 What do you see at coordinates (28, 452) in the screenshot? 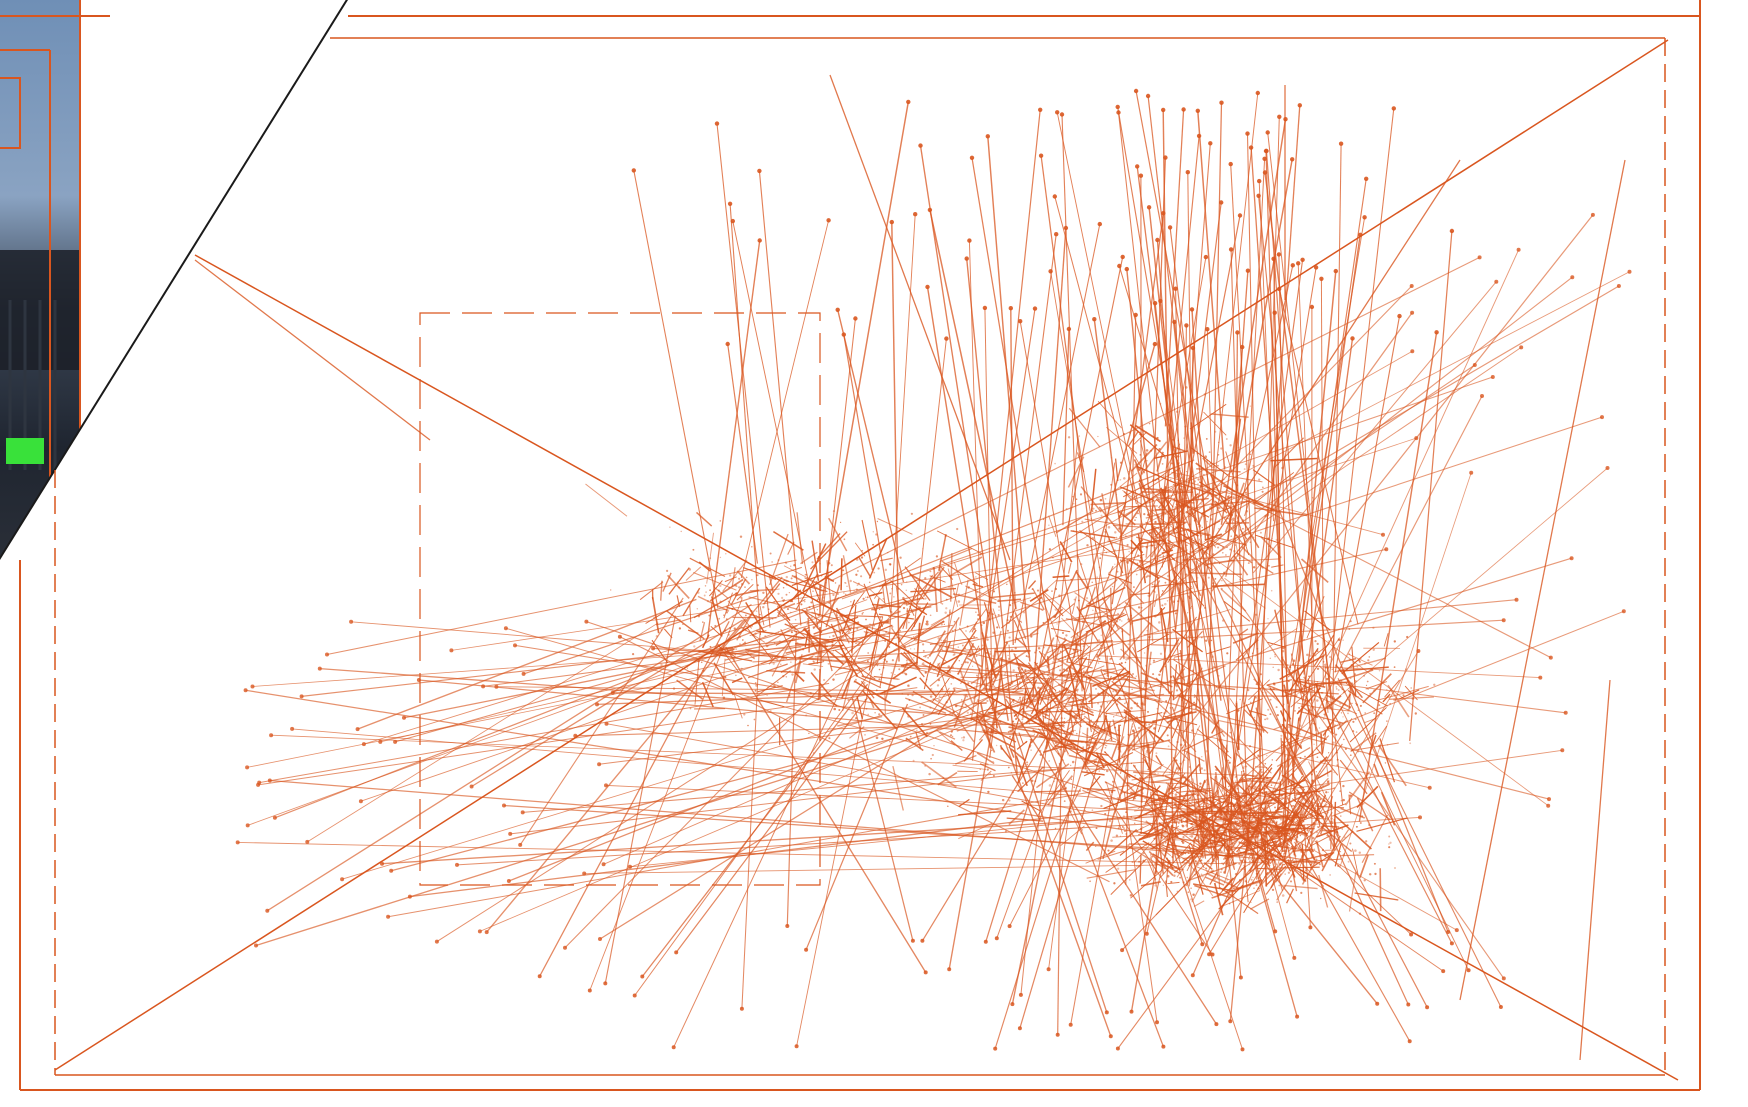
I see `inset-badge-text` at bounding box center [28, 452].